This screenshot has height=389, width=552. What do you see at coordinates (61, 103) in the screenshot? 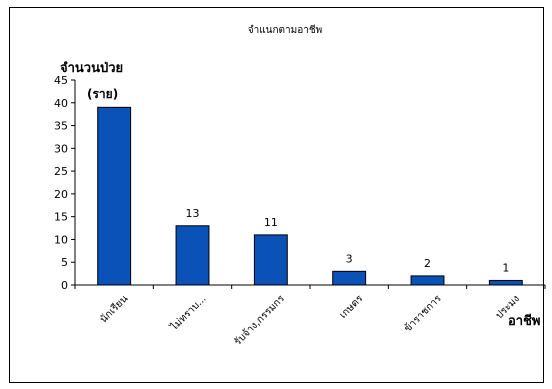
I see `y-tick-label: 40` at bounding box center [61, 103].